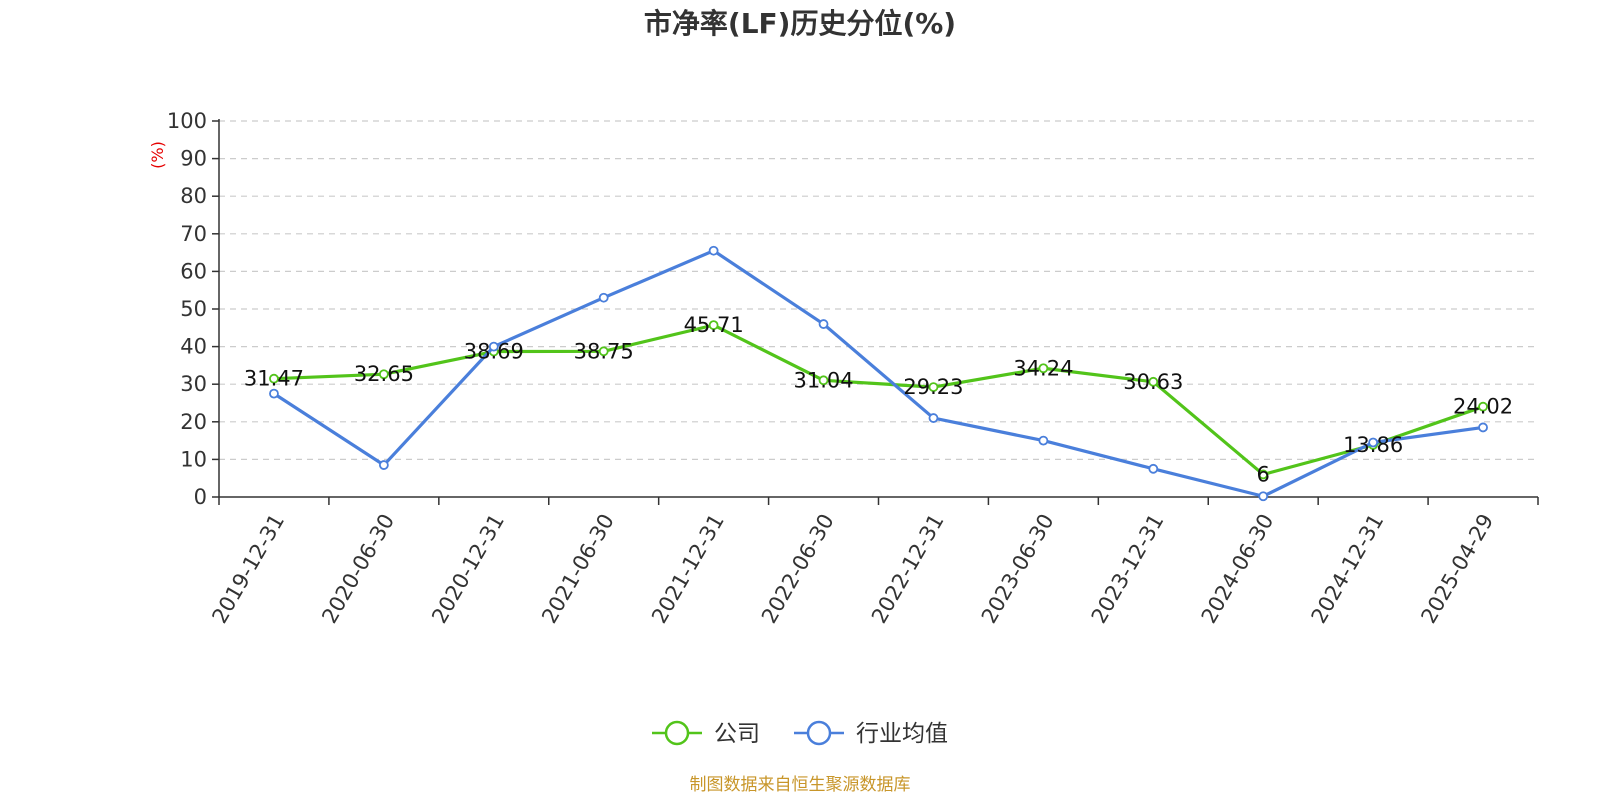  I want to click on data-label: 6, so click(1263, 474).